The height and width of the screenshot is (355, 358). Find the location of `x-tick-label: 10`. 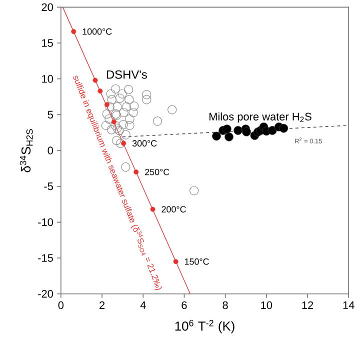

x-tick-label: 10 is located at coordinates (266, 305).